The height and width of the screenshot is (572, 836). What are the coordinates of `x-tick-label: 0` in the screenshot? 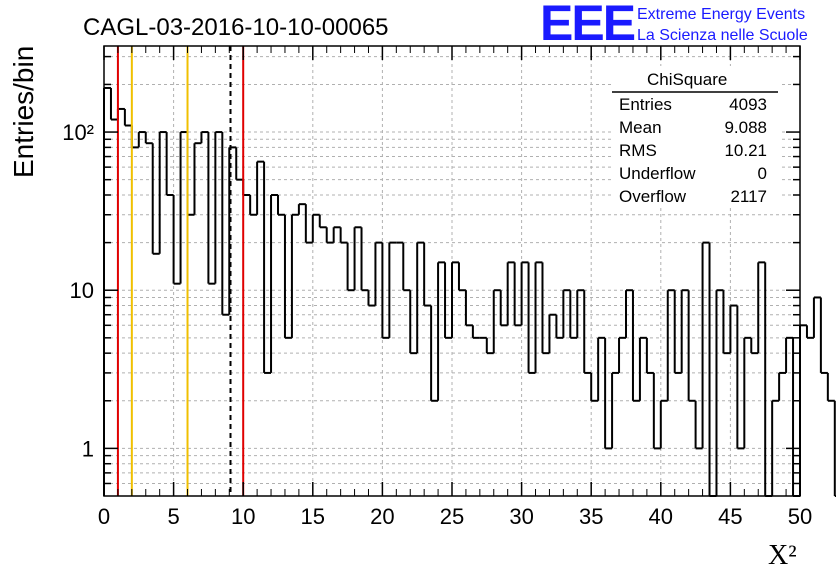 It's located at (104, 516).